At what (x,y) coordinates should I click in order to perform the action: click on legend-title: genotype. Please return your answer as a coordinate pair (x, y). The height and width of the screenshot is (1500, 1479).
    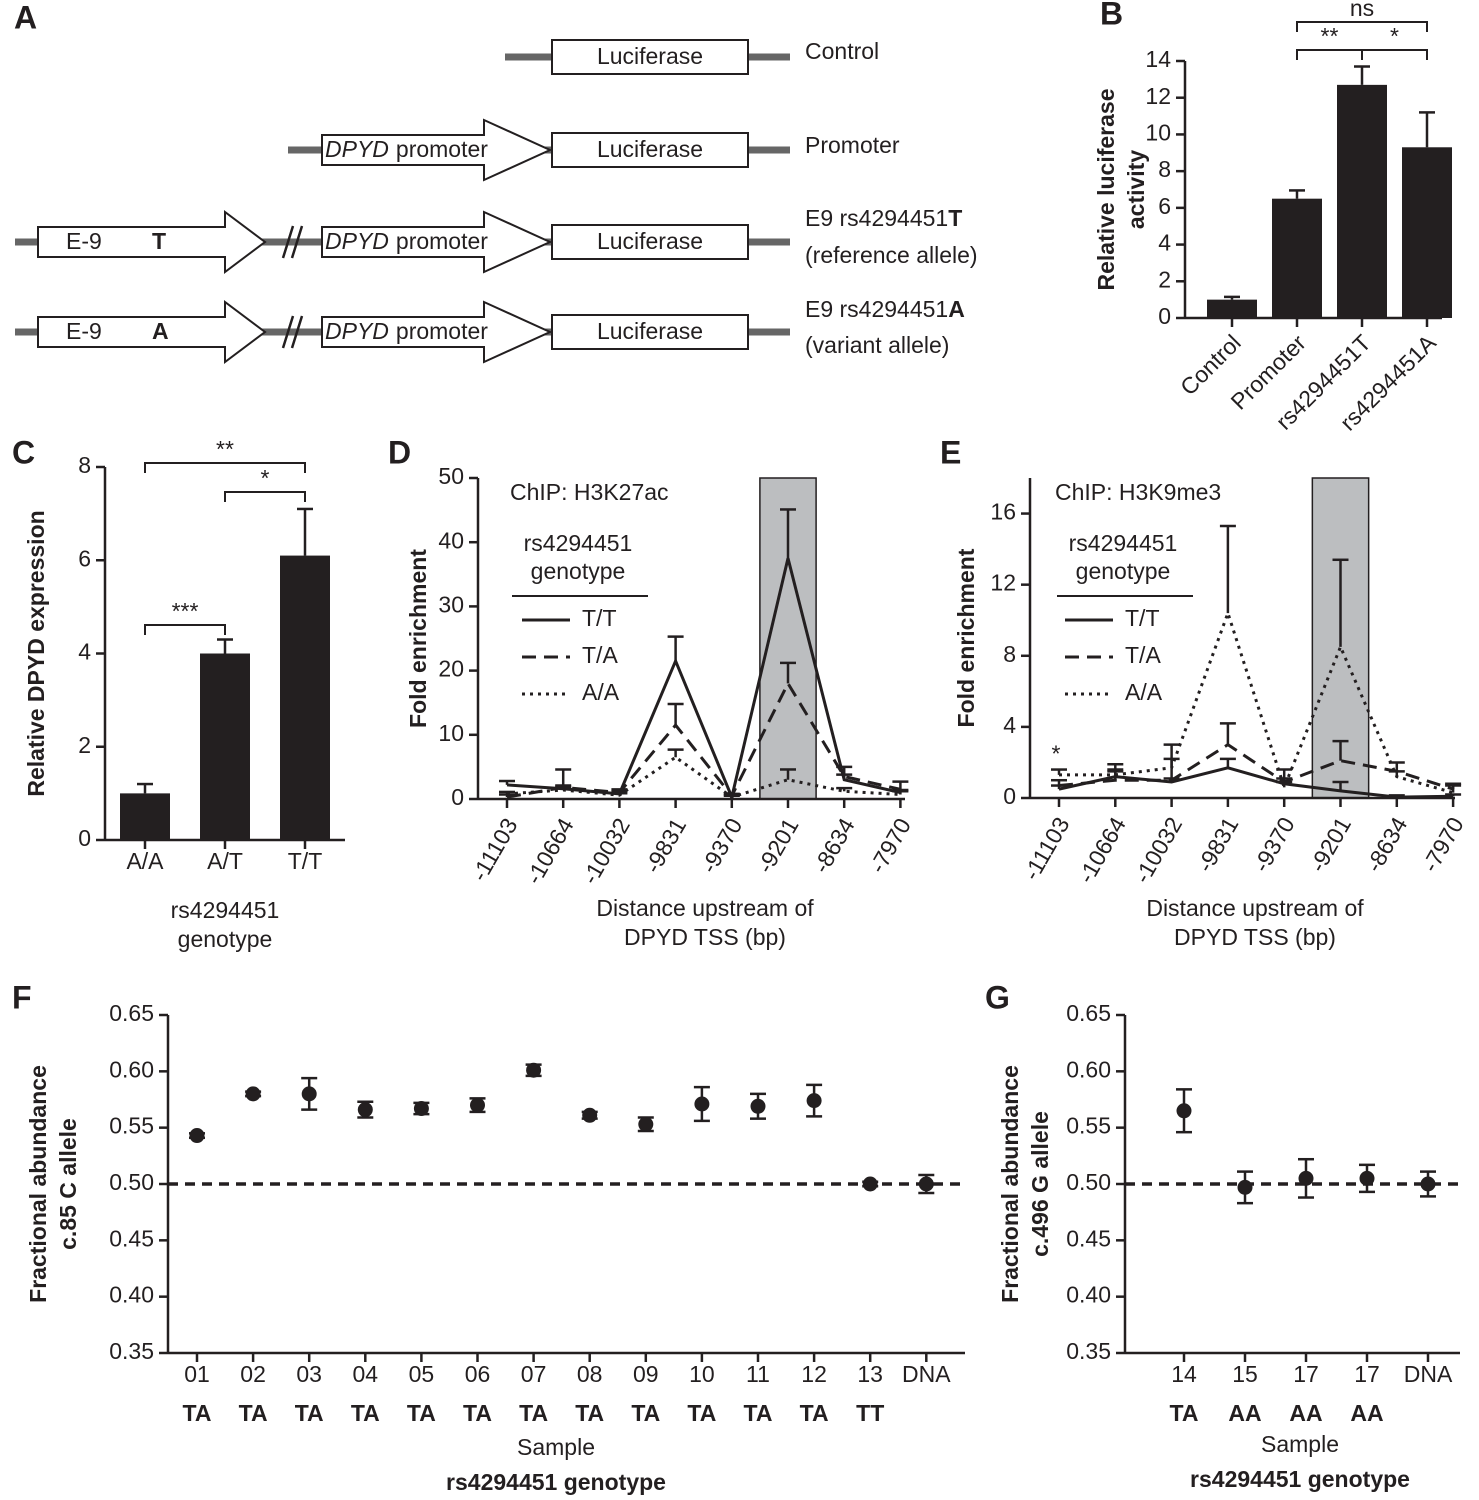
    Looking at the image, I should click on (1123, 571).